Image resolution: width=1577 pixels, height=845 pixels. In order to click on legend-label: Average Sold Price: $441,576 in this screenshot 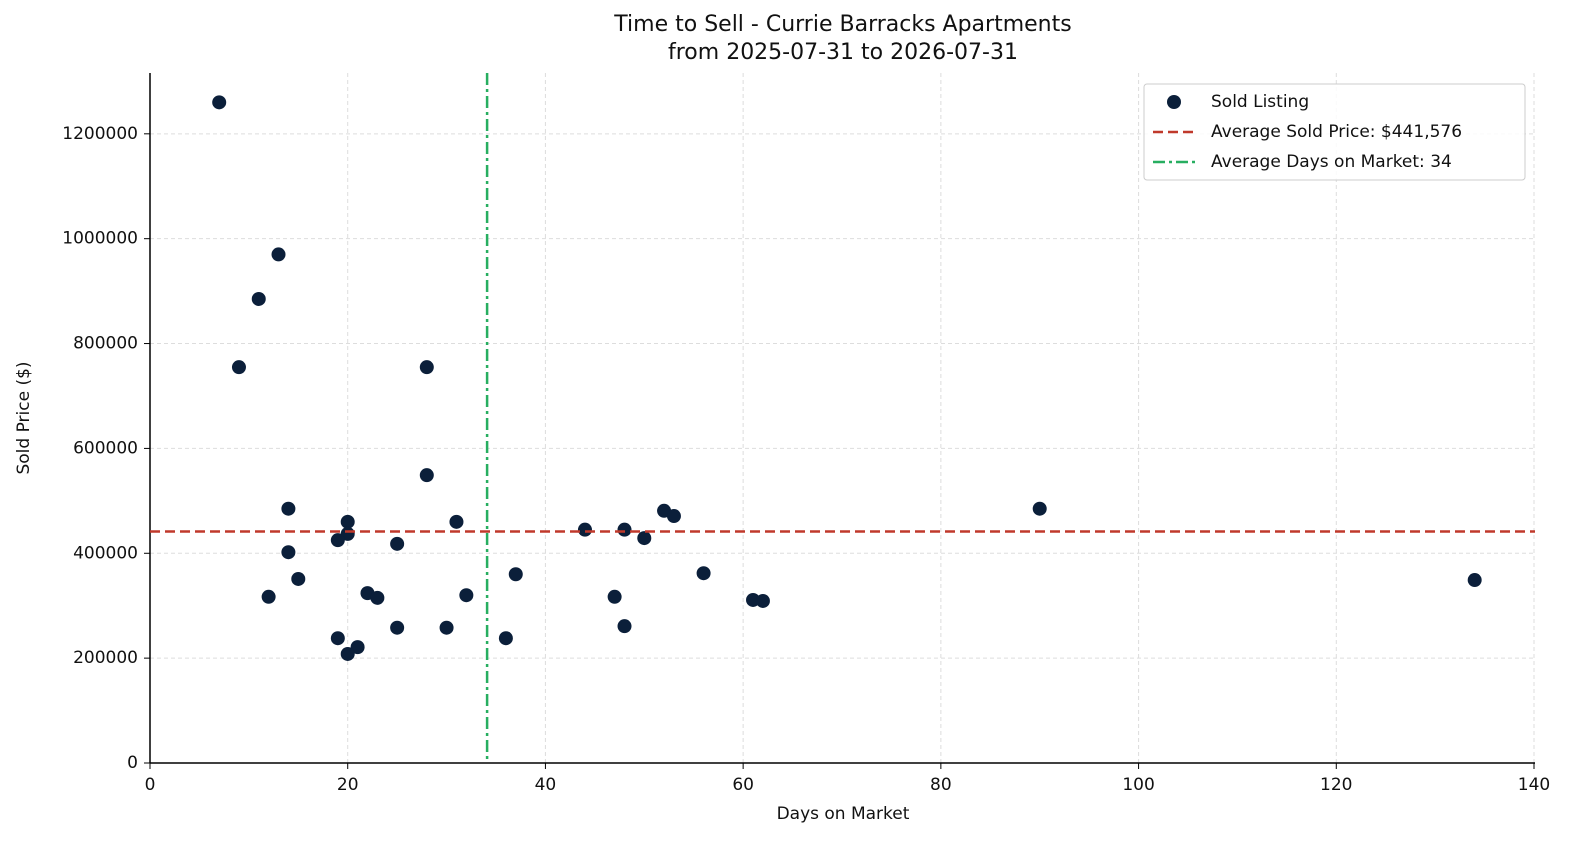, I will do `click(1336, 132)`.